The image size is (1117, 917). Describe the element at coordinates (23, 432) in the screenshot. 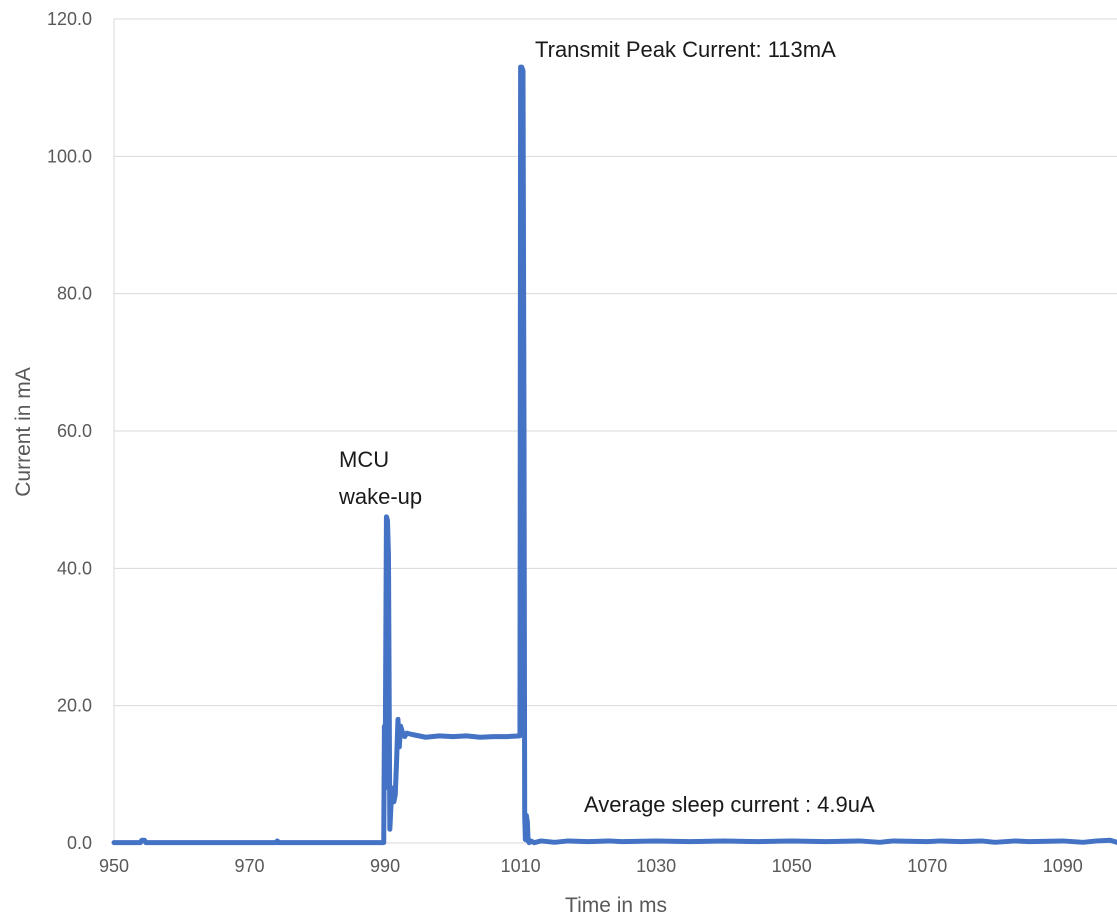

I see `y-axis-title: Current in mA` at that location.